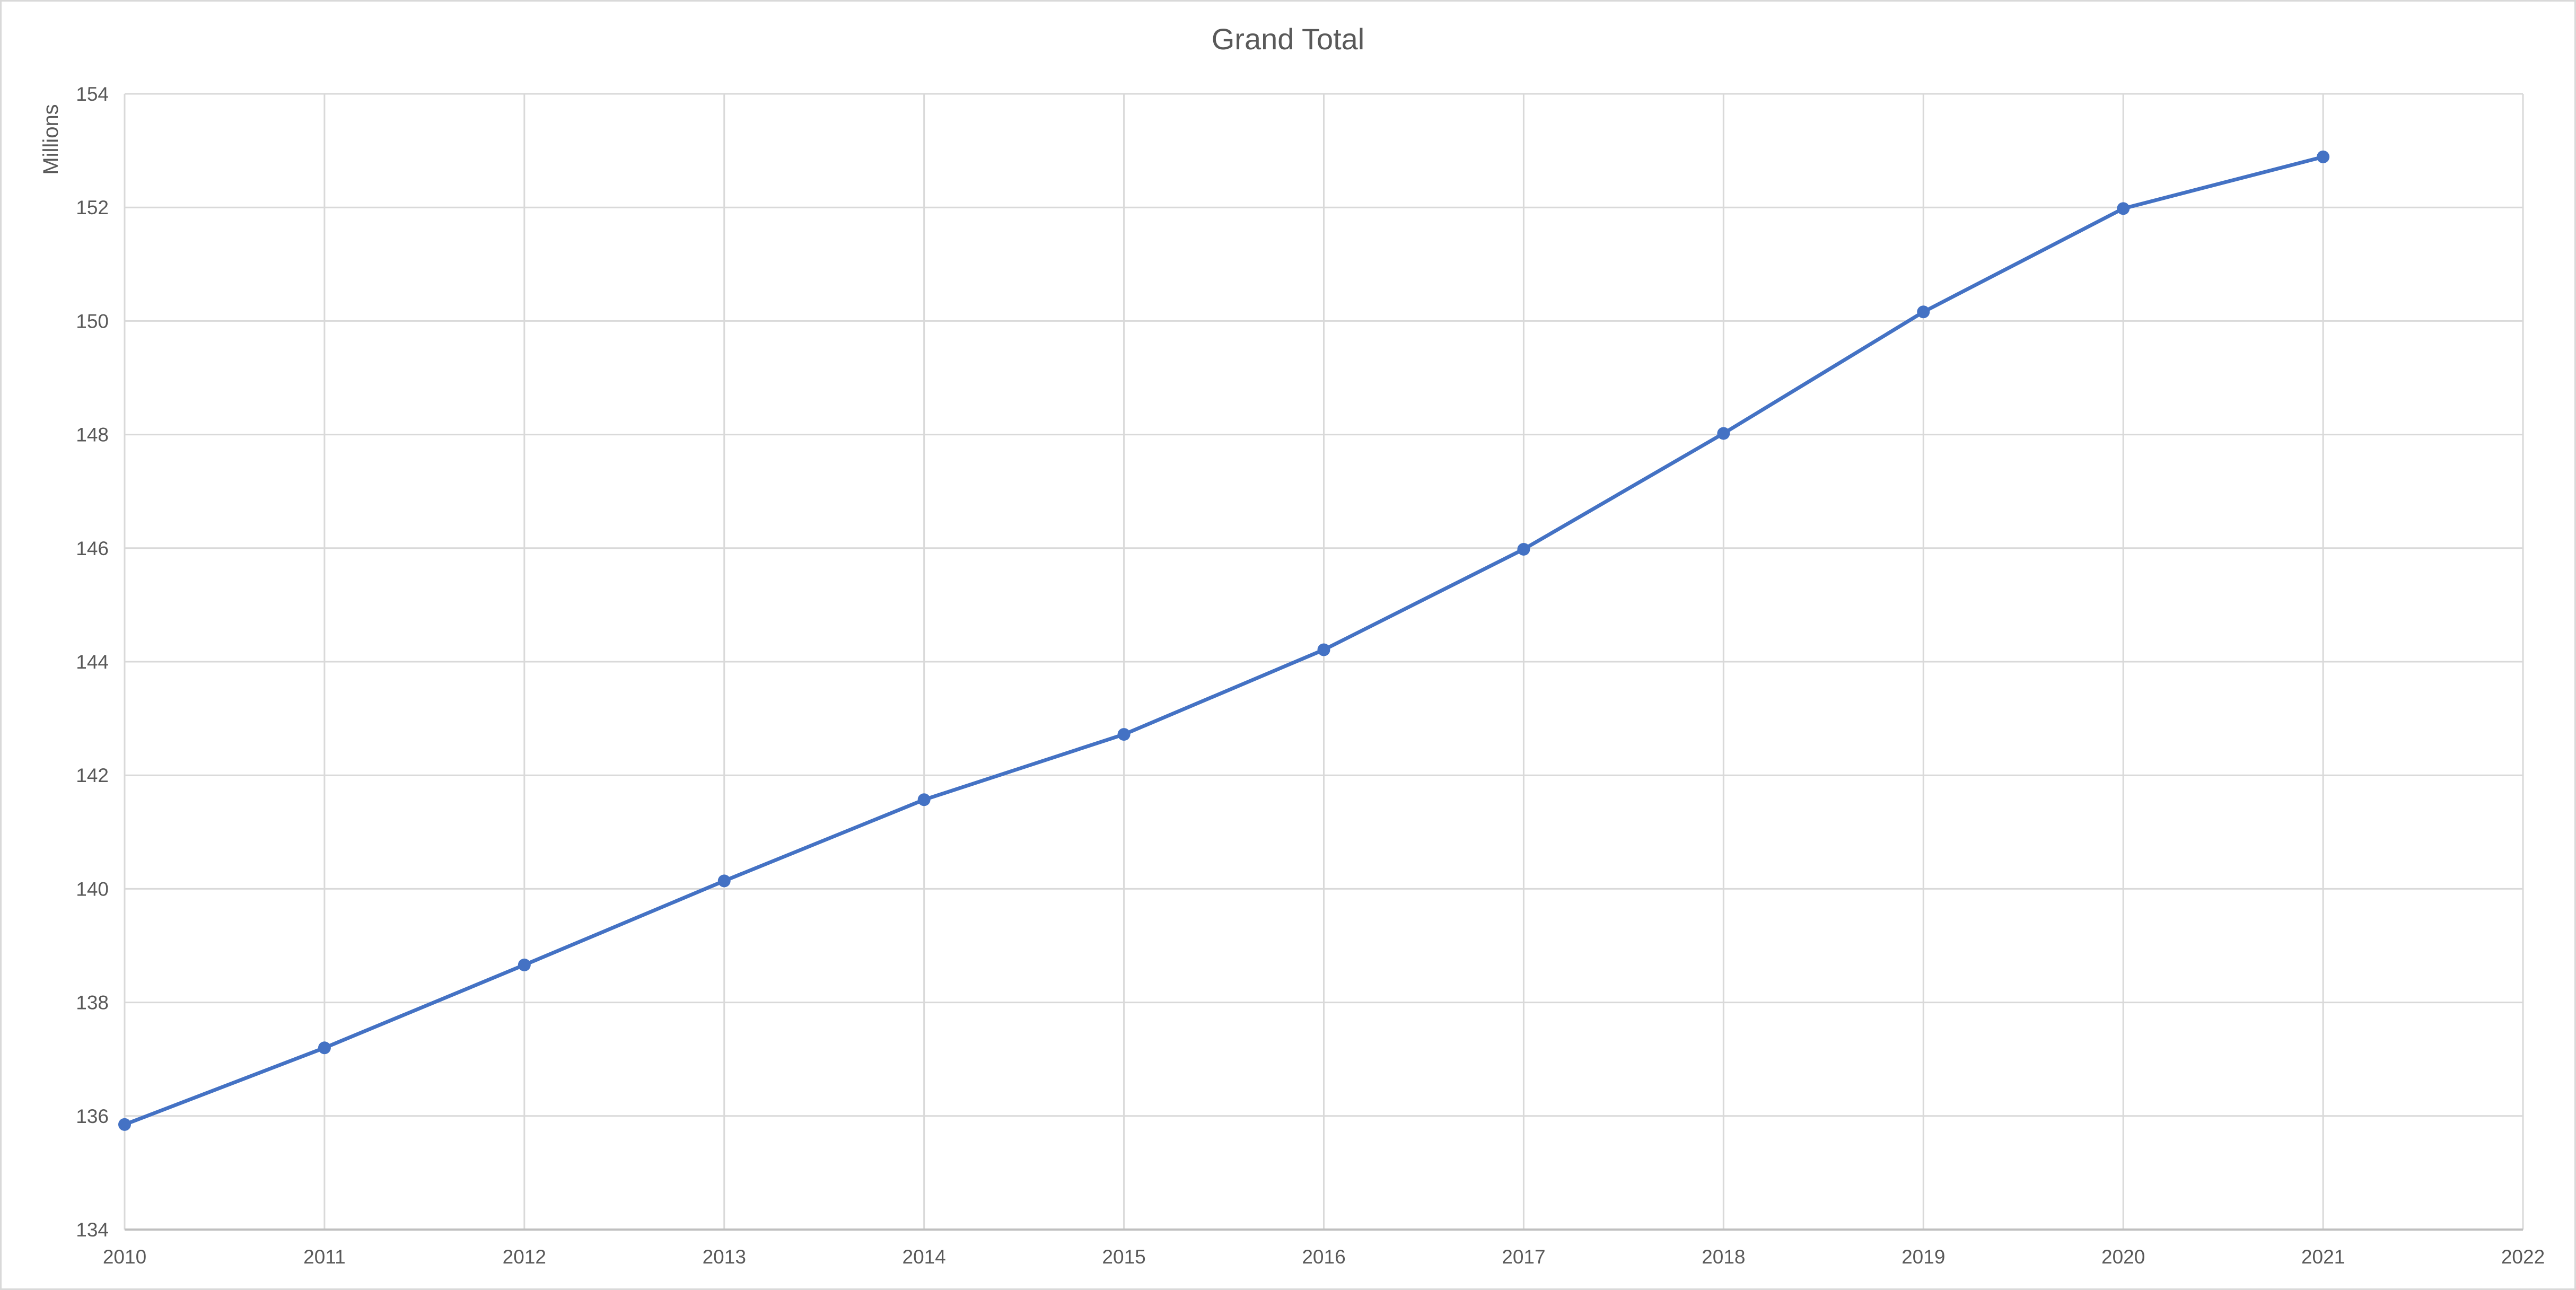  I want to click on y-tick-label: 150, so click(92, 321).